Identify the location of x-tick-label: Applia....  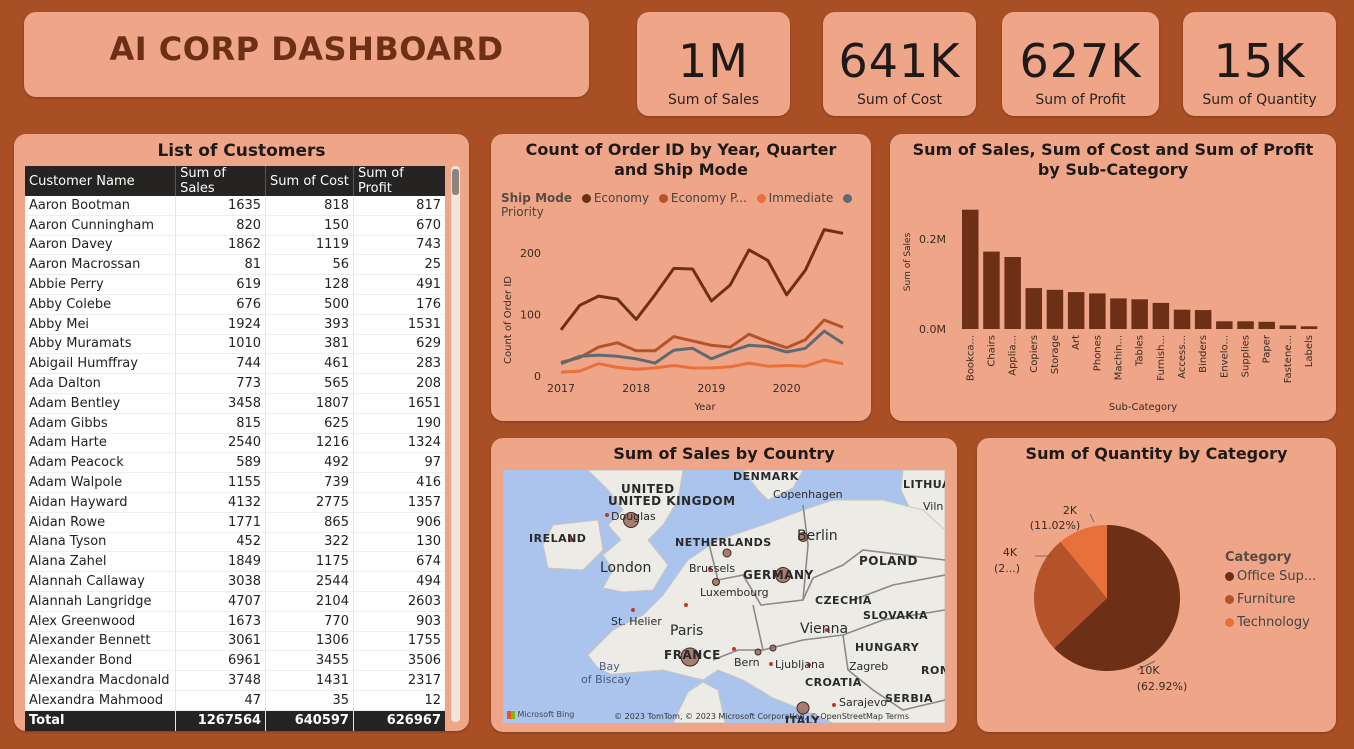
(1013, 355).